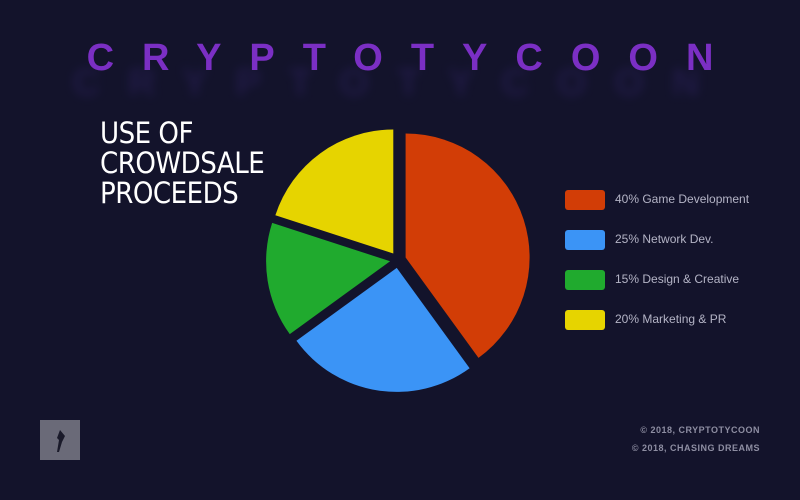 The image size is (800, 500). Describe the element at coordinates (671, 319) in the screenshot. I see `legend-label: 20% Marketing & PR` at that location.